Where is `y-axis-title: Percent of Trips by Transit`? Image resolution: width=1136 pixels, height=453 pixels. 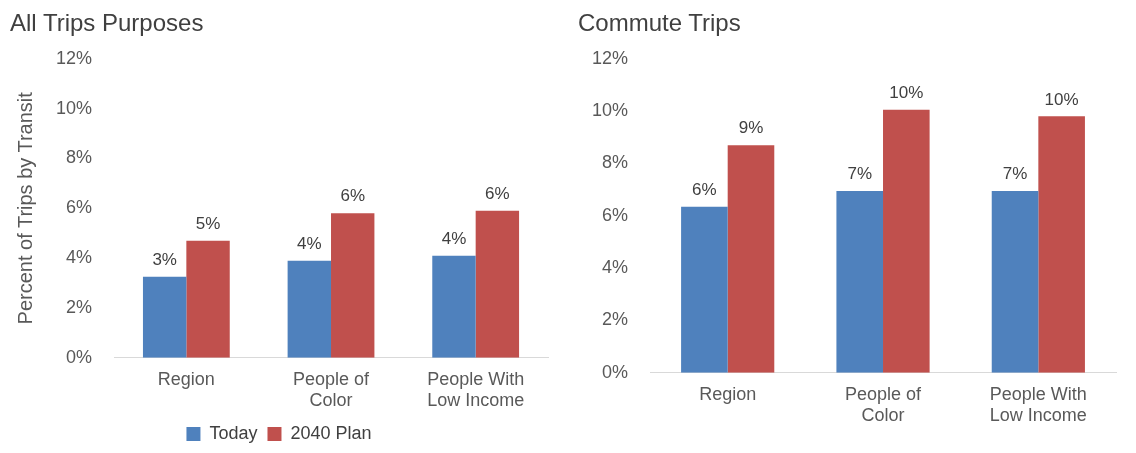 y-axis-title: Percent of Trips by Transit is located at coordinates (24, 208).